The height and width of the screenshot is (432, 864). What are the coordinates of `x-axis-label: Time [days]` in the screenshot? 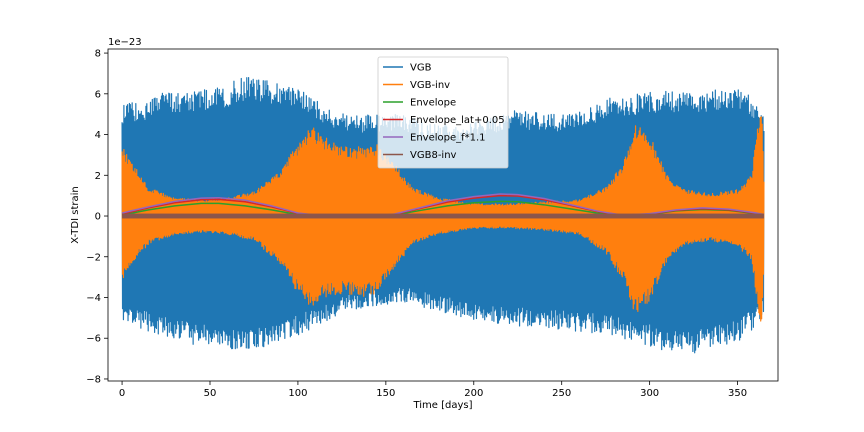 It's located at (442, 405).